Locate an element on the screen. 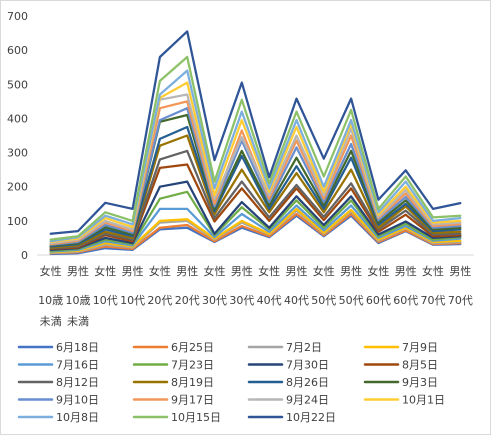 The height and width of the screenshot is (435, 491). legend-label: 9月17日 is located at coordinates (192, 400).